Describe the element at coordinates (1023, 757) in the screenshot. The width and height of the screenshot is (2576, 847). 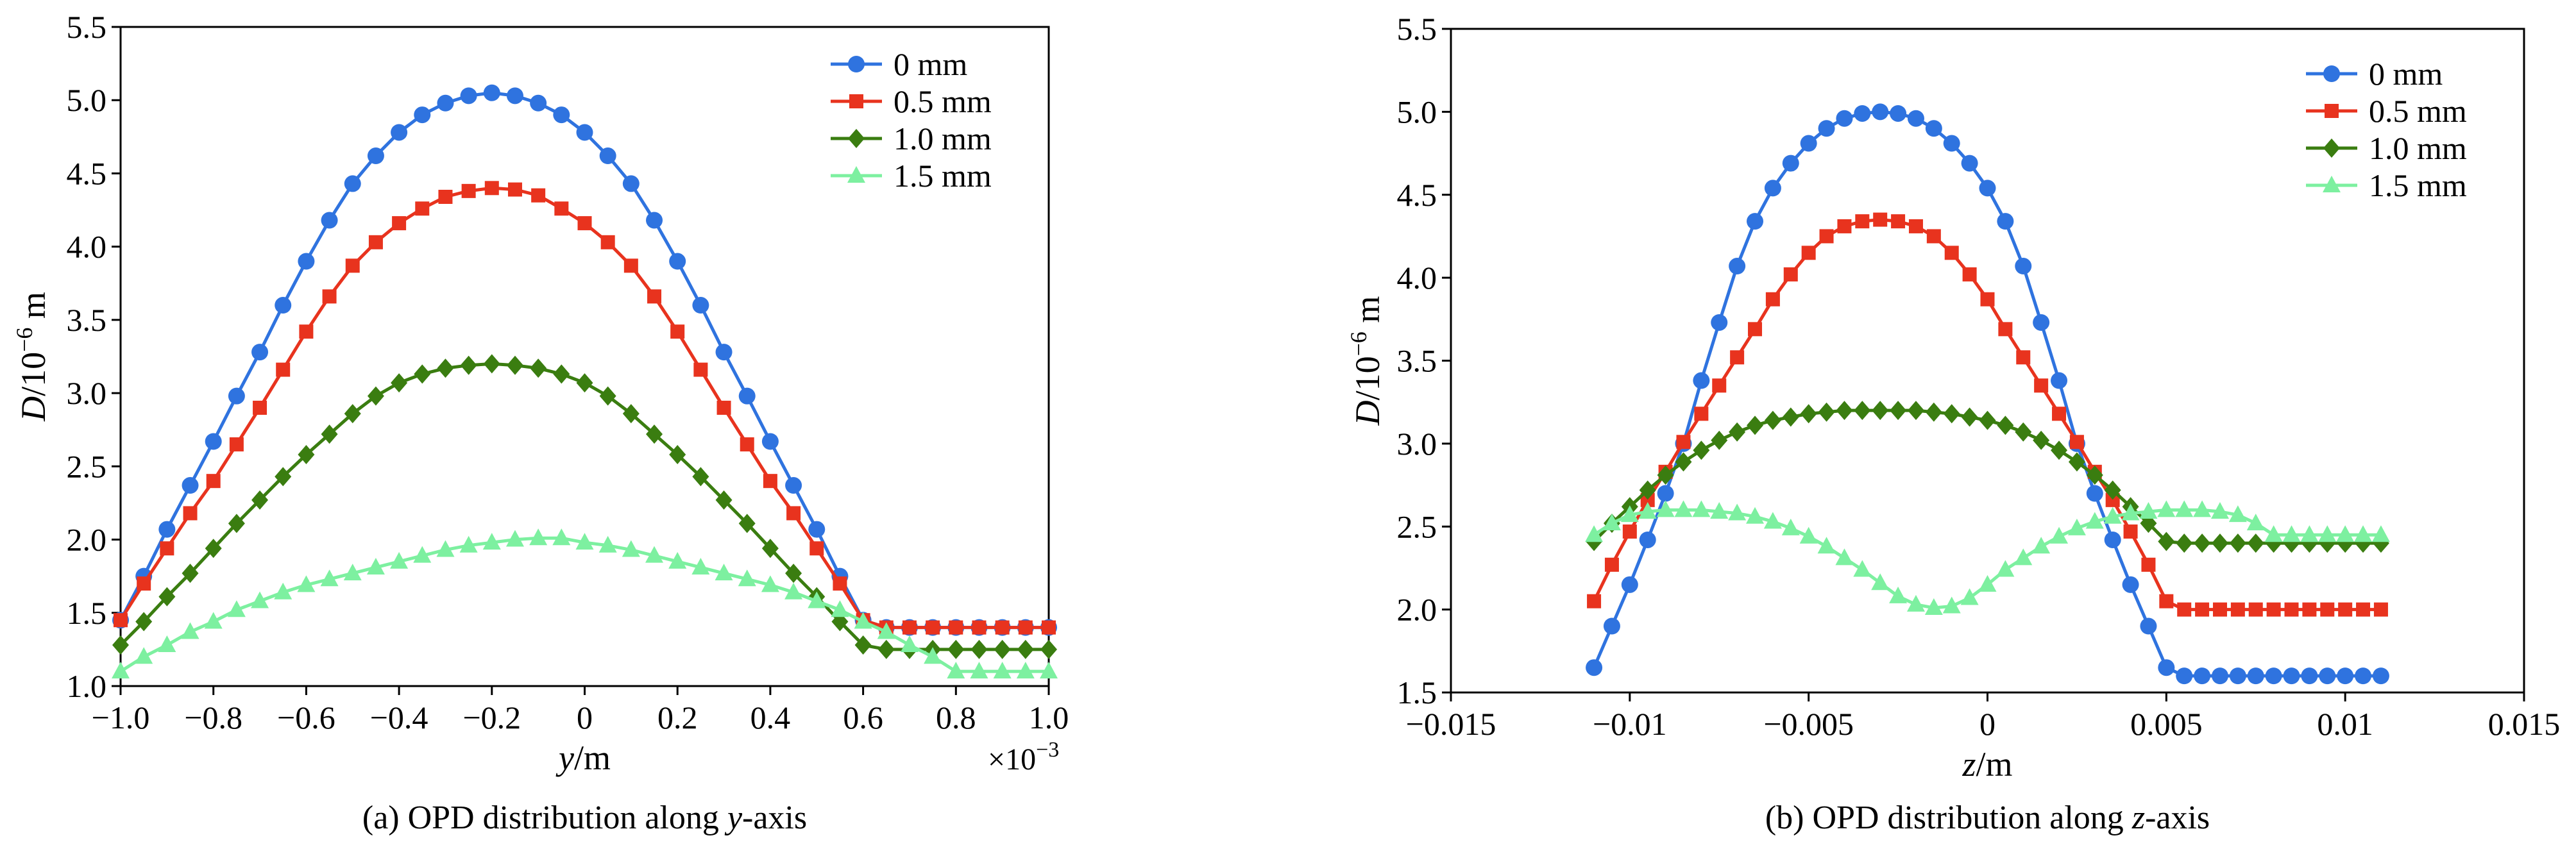
I see `chart-a-x-axis-multiplier: ×10⁻³` at that location.